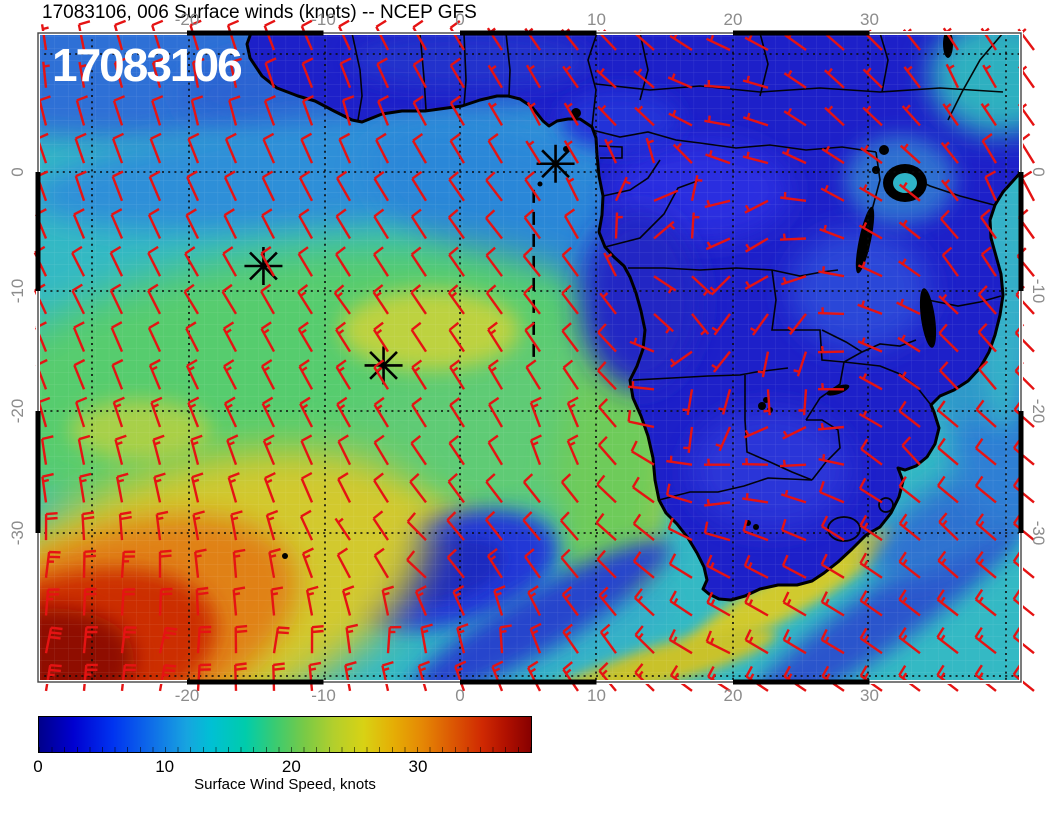 Image resolution: width=1056 pixels, height=816 pixels. I want to click on colorbar-tick-label: 20, so click(291, 766).